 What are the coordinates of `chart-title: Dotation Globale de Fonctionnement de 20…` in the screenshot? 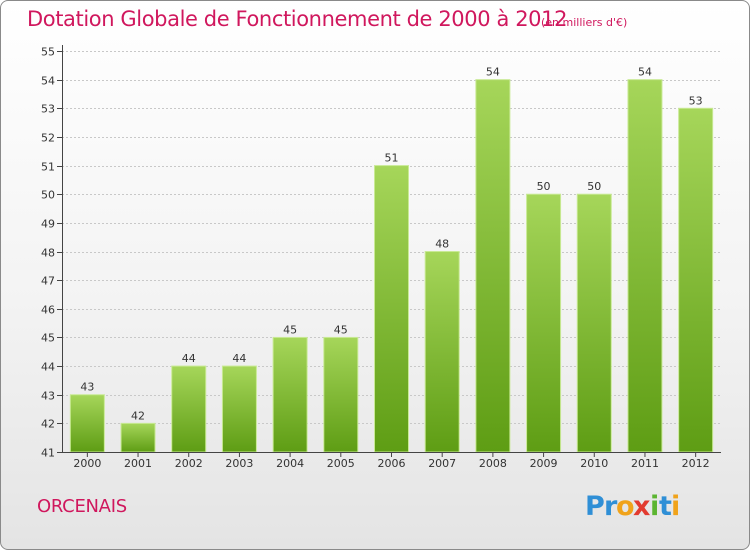 It's located at (297, 19).